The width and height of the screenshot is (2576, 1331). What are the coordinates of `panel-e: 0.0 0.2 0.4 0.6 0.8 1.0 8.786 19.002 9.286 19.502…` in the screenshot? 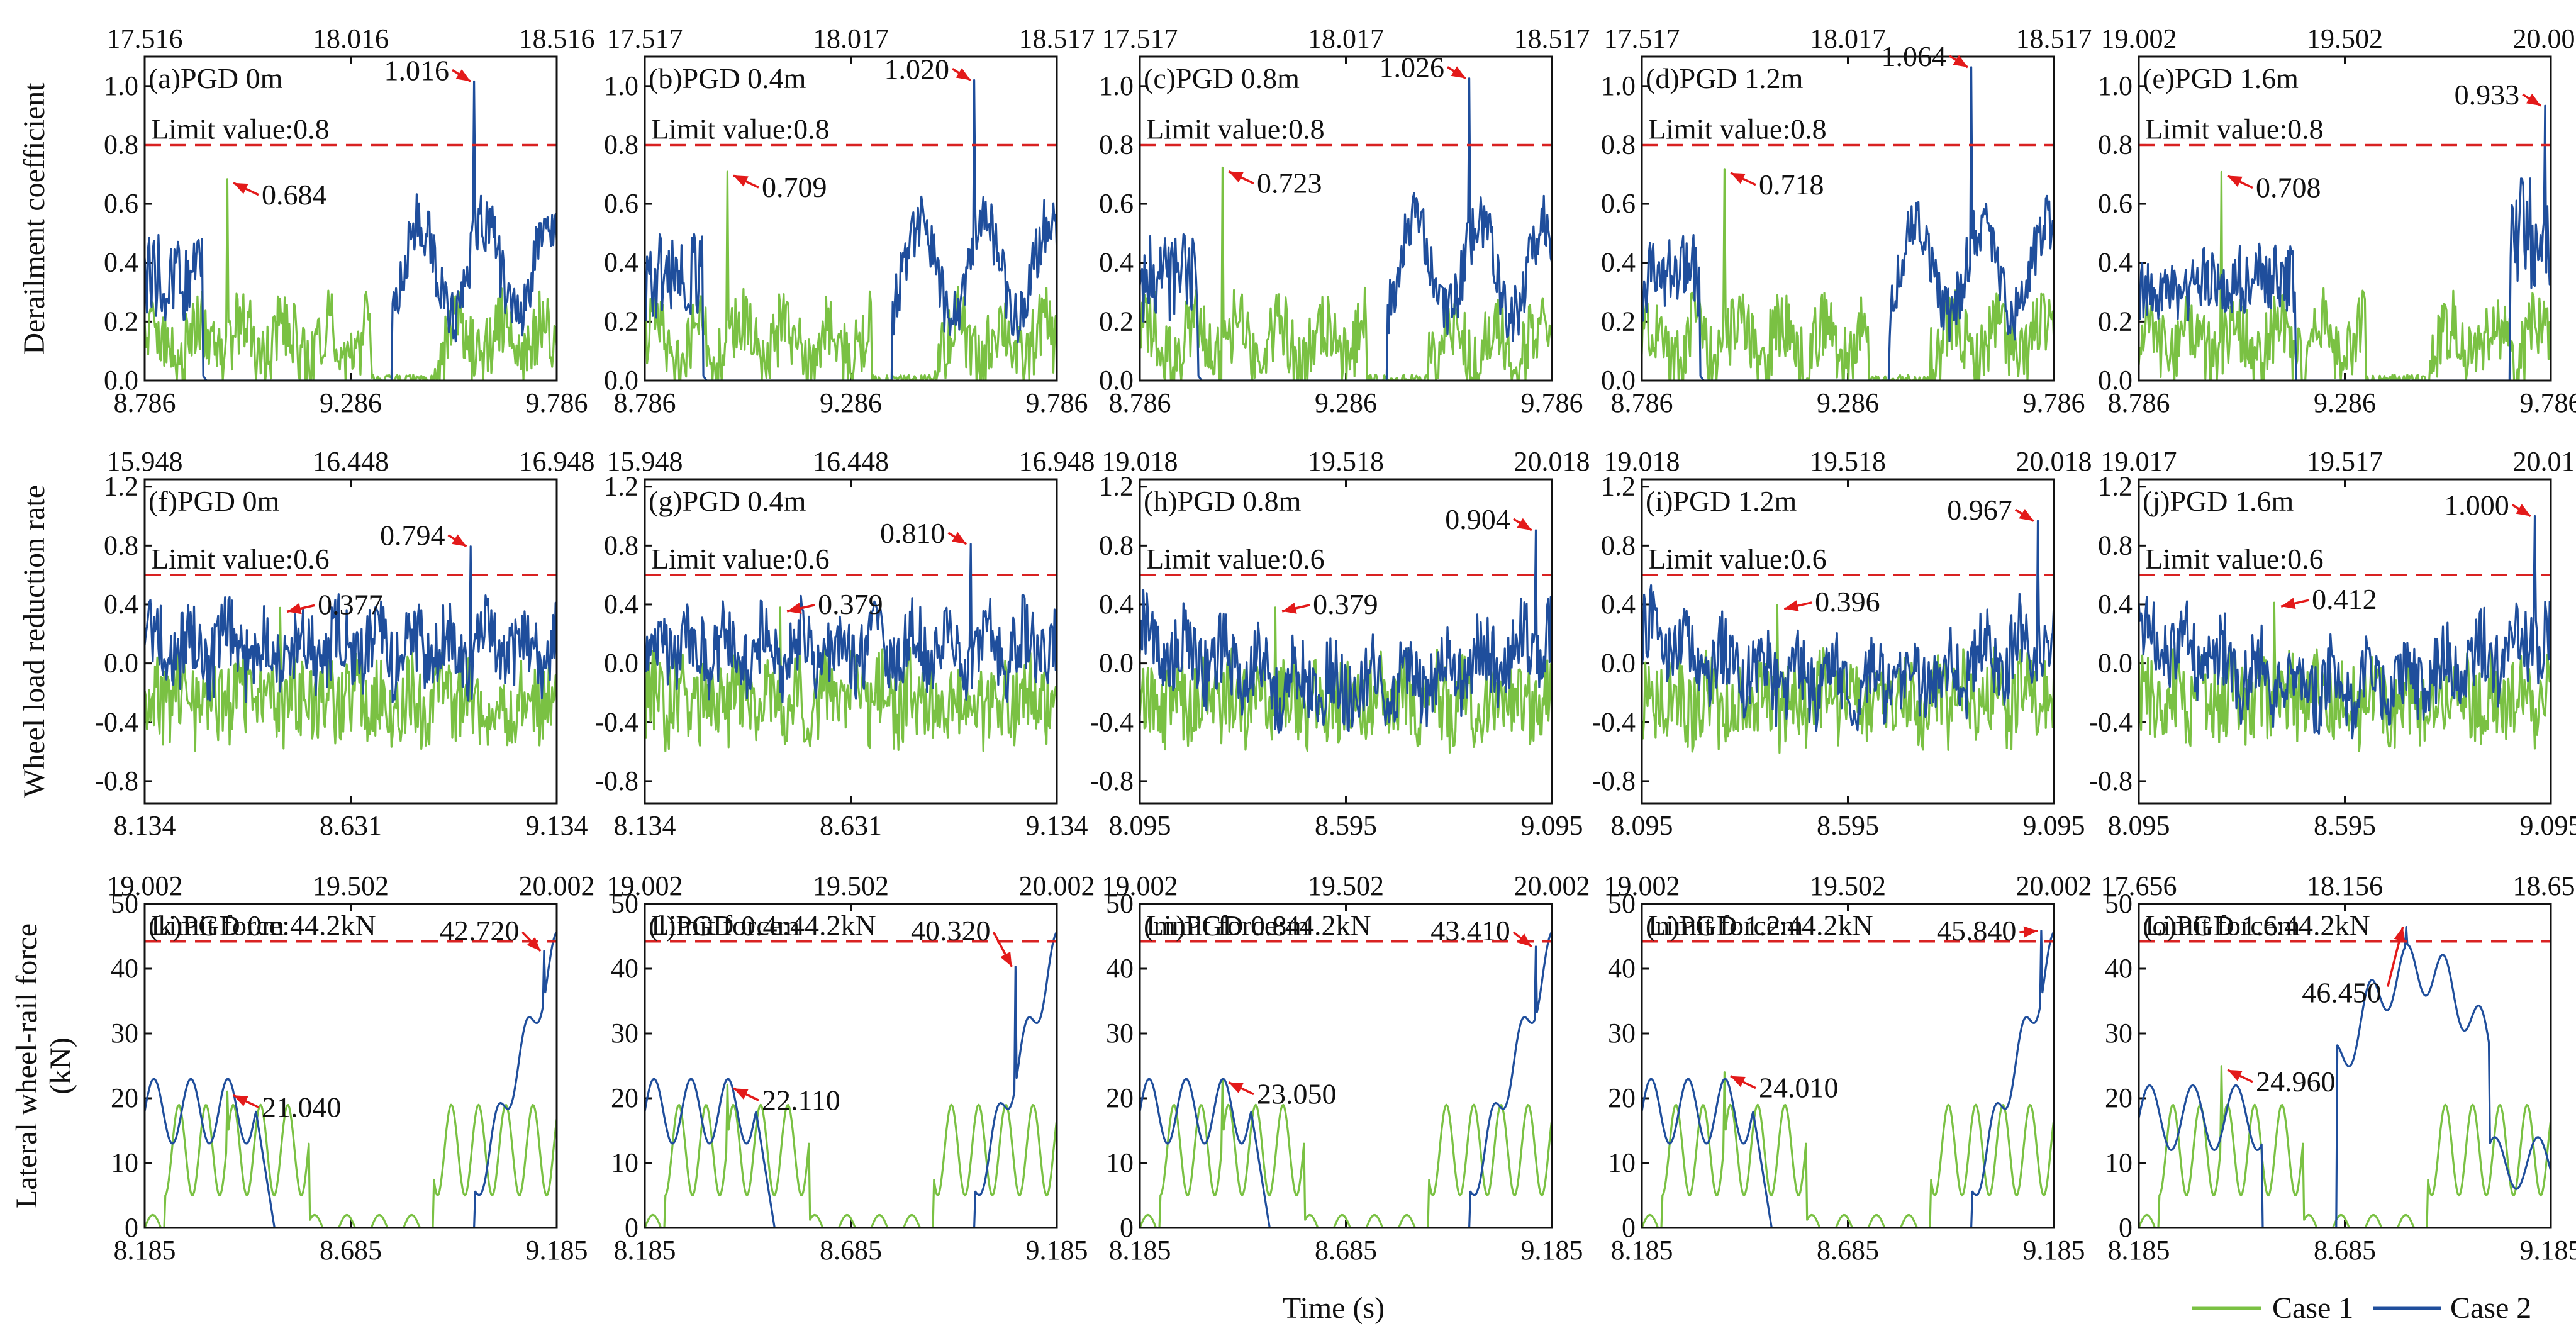 It's located at (2337, 220).